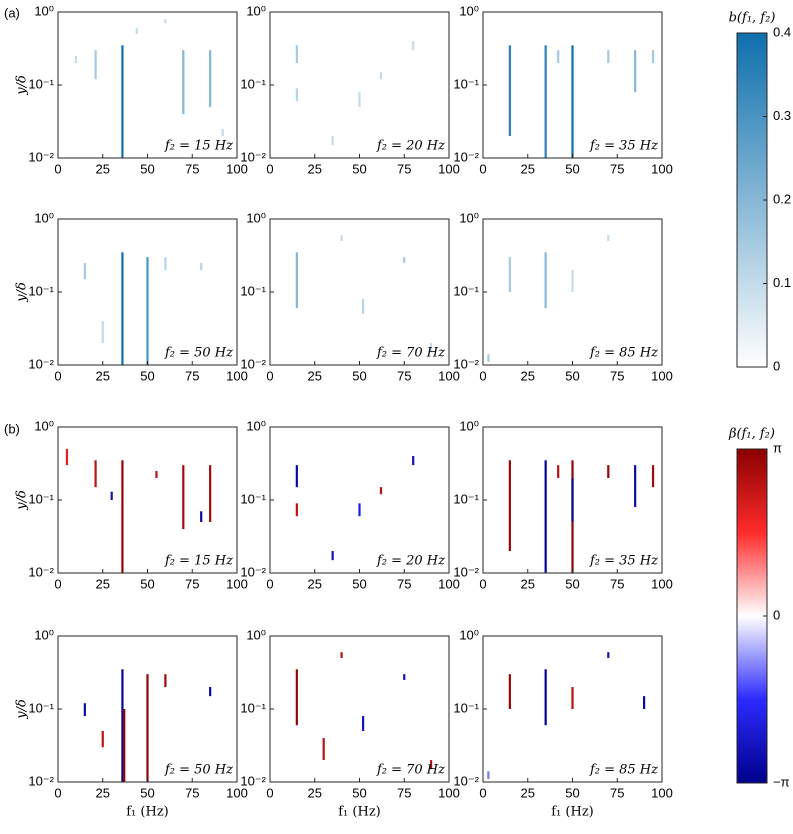 Image resolution: width=793 pixels, height=834 pixels. What do you see at coordinates (752, 18) in the screenshot?
I see `colorbar-label: b(f₁, f₂)` at bounding box center [752, 18].